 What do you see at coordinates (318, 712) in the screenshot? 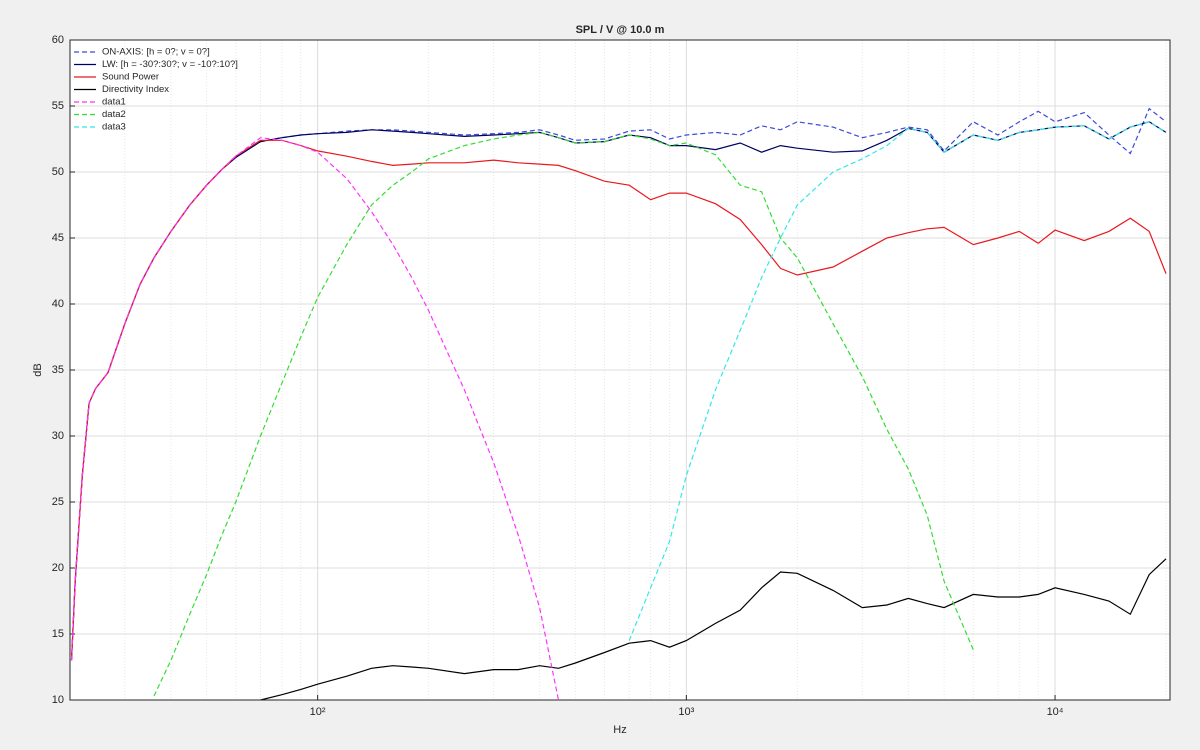
I see `x-tick-label: 10²` at bounding box center [318, 712].